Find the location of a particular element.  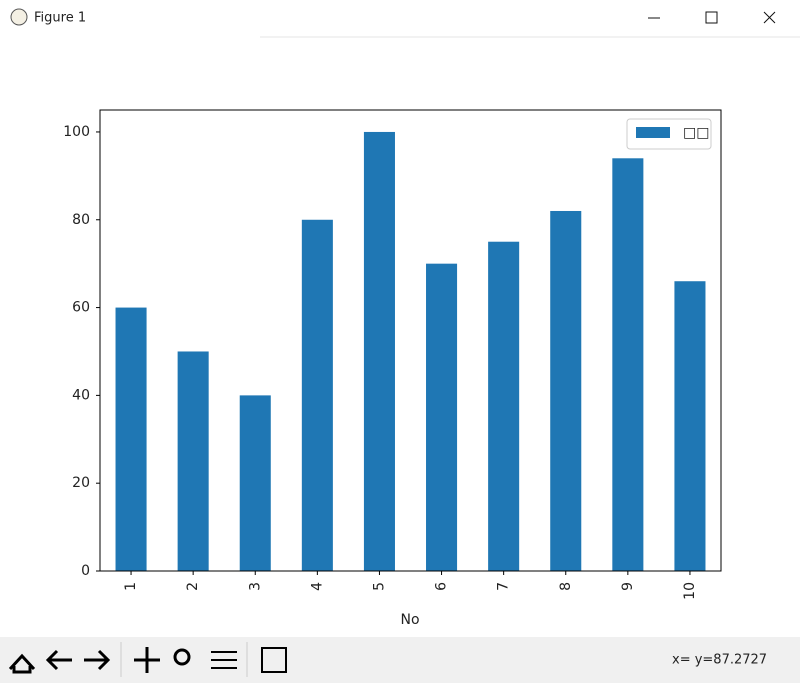

legend-swatch is located at coordinates (653, 132).